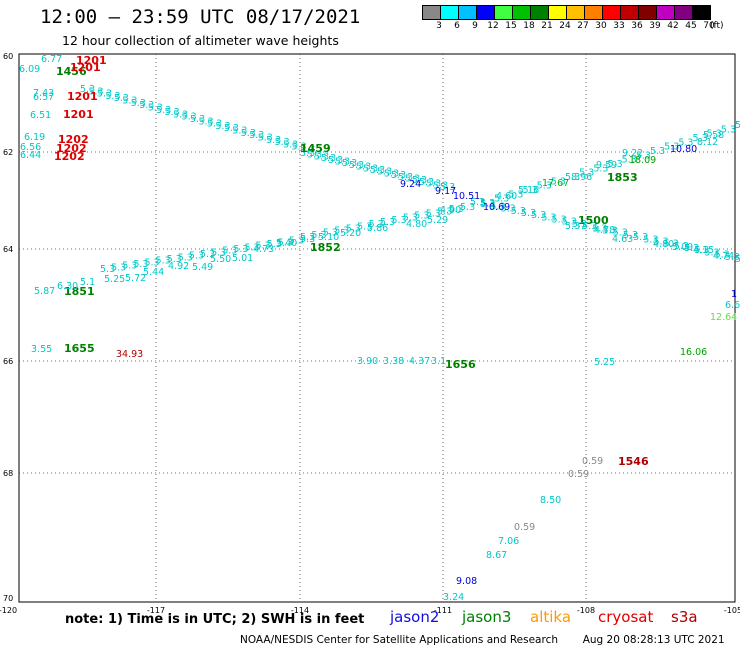  I want to click on wave-height-label: 5.50, so click(220, 259).